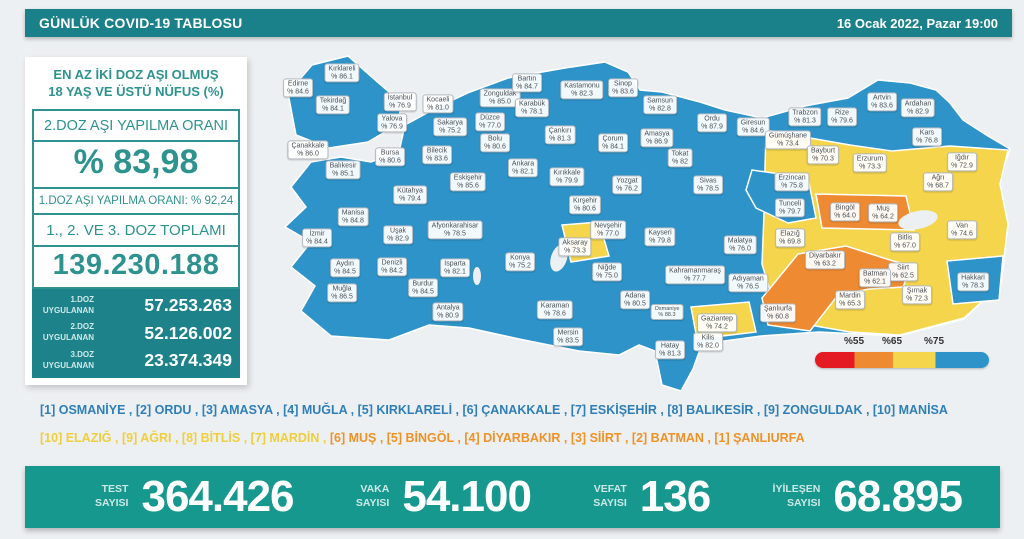 This screenshot has height=539, width=1024. What do you see at coordinates (398, 235) in the screenshot?
I see `province-label: Uşak% 82.9` at bounding box center [398, 235].